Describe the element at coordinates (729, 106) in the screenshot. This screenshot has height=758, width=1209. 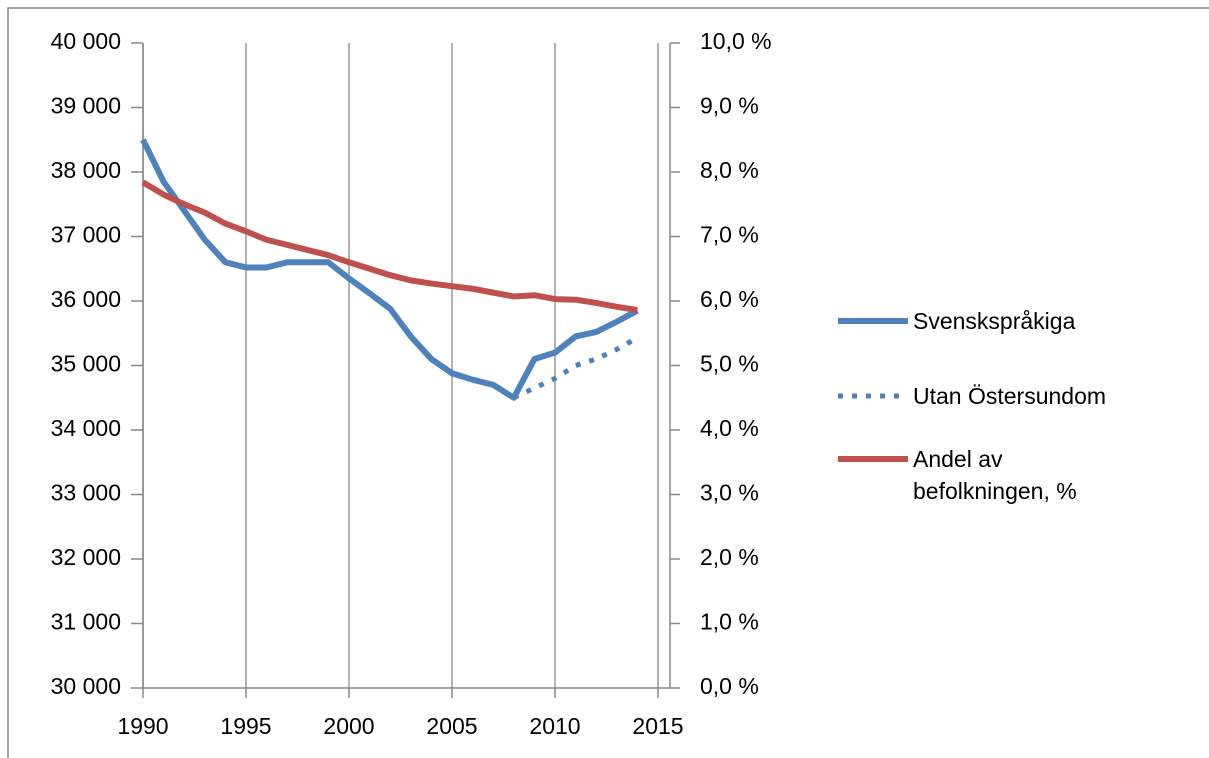
I see `y2-tick-label: 9,0 %` at that location.